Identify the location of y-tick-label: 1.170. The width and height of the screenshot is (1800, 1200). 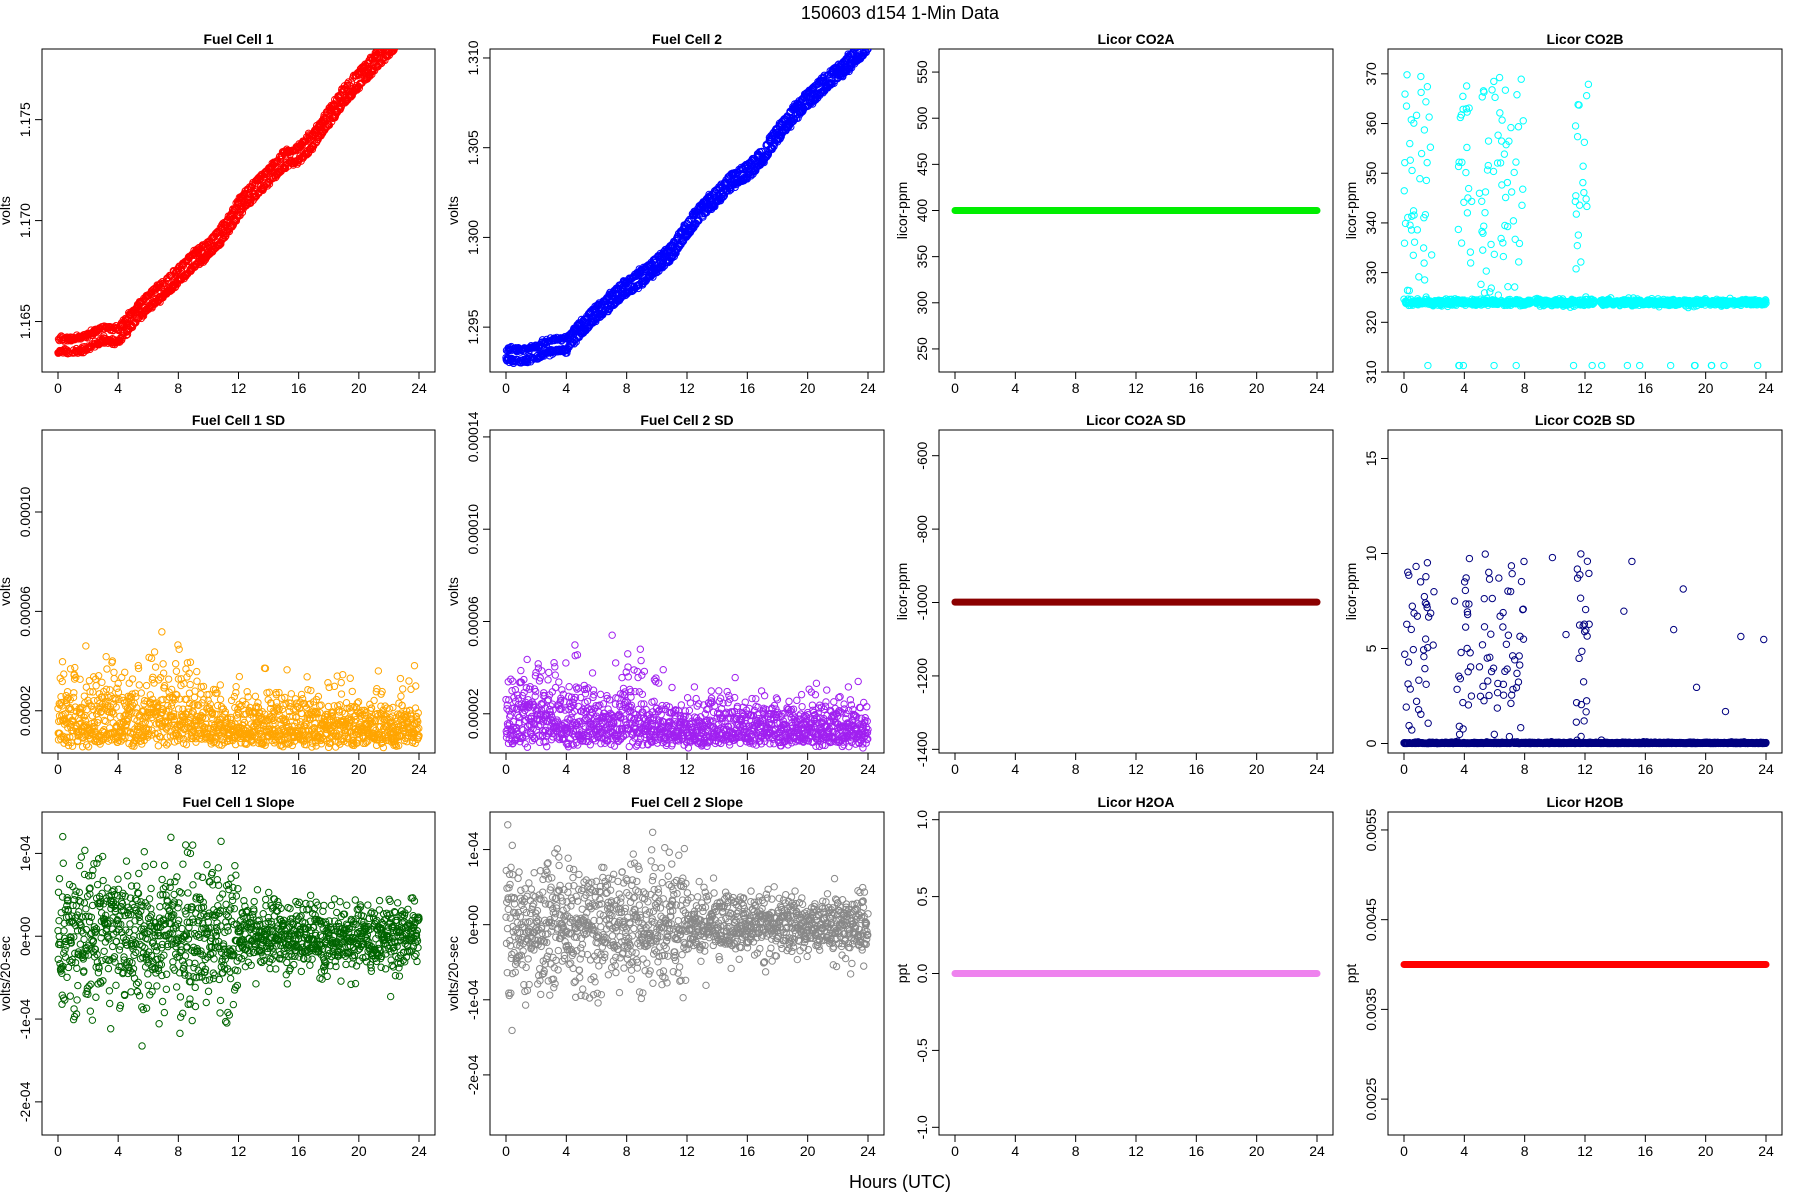
(25, 220).